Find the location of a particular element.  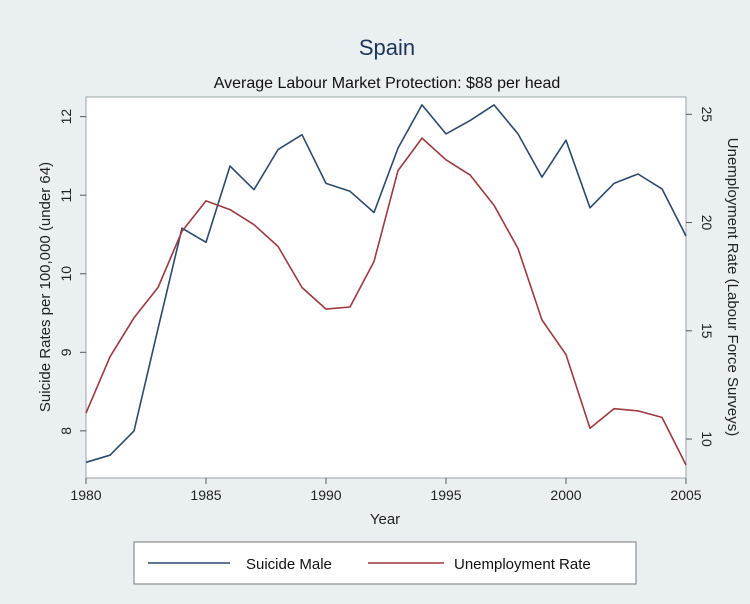

y-left-tick-label: 11 is located at coordinates (66, 195).